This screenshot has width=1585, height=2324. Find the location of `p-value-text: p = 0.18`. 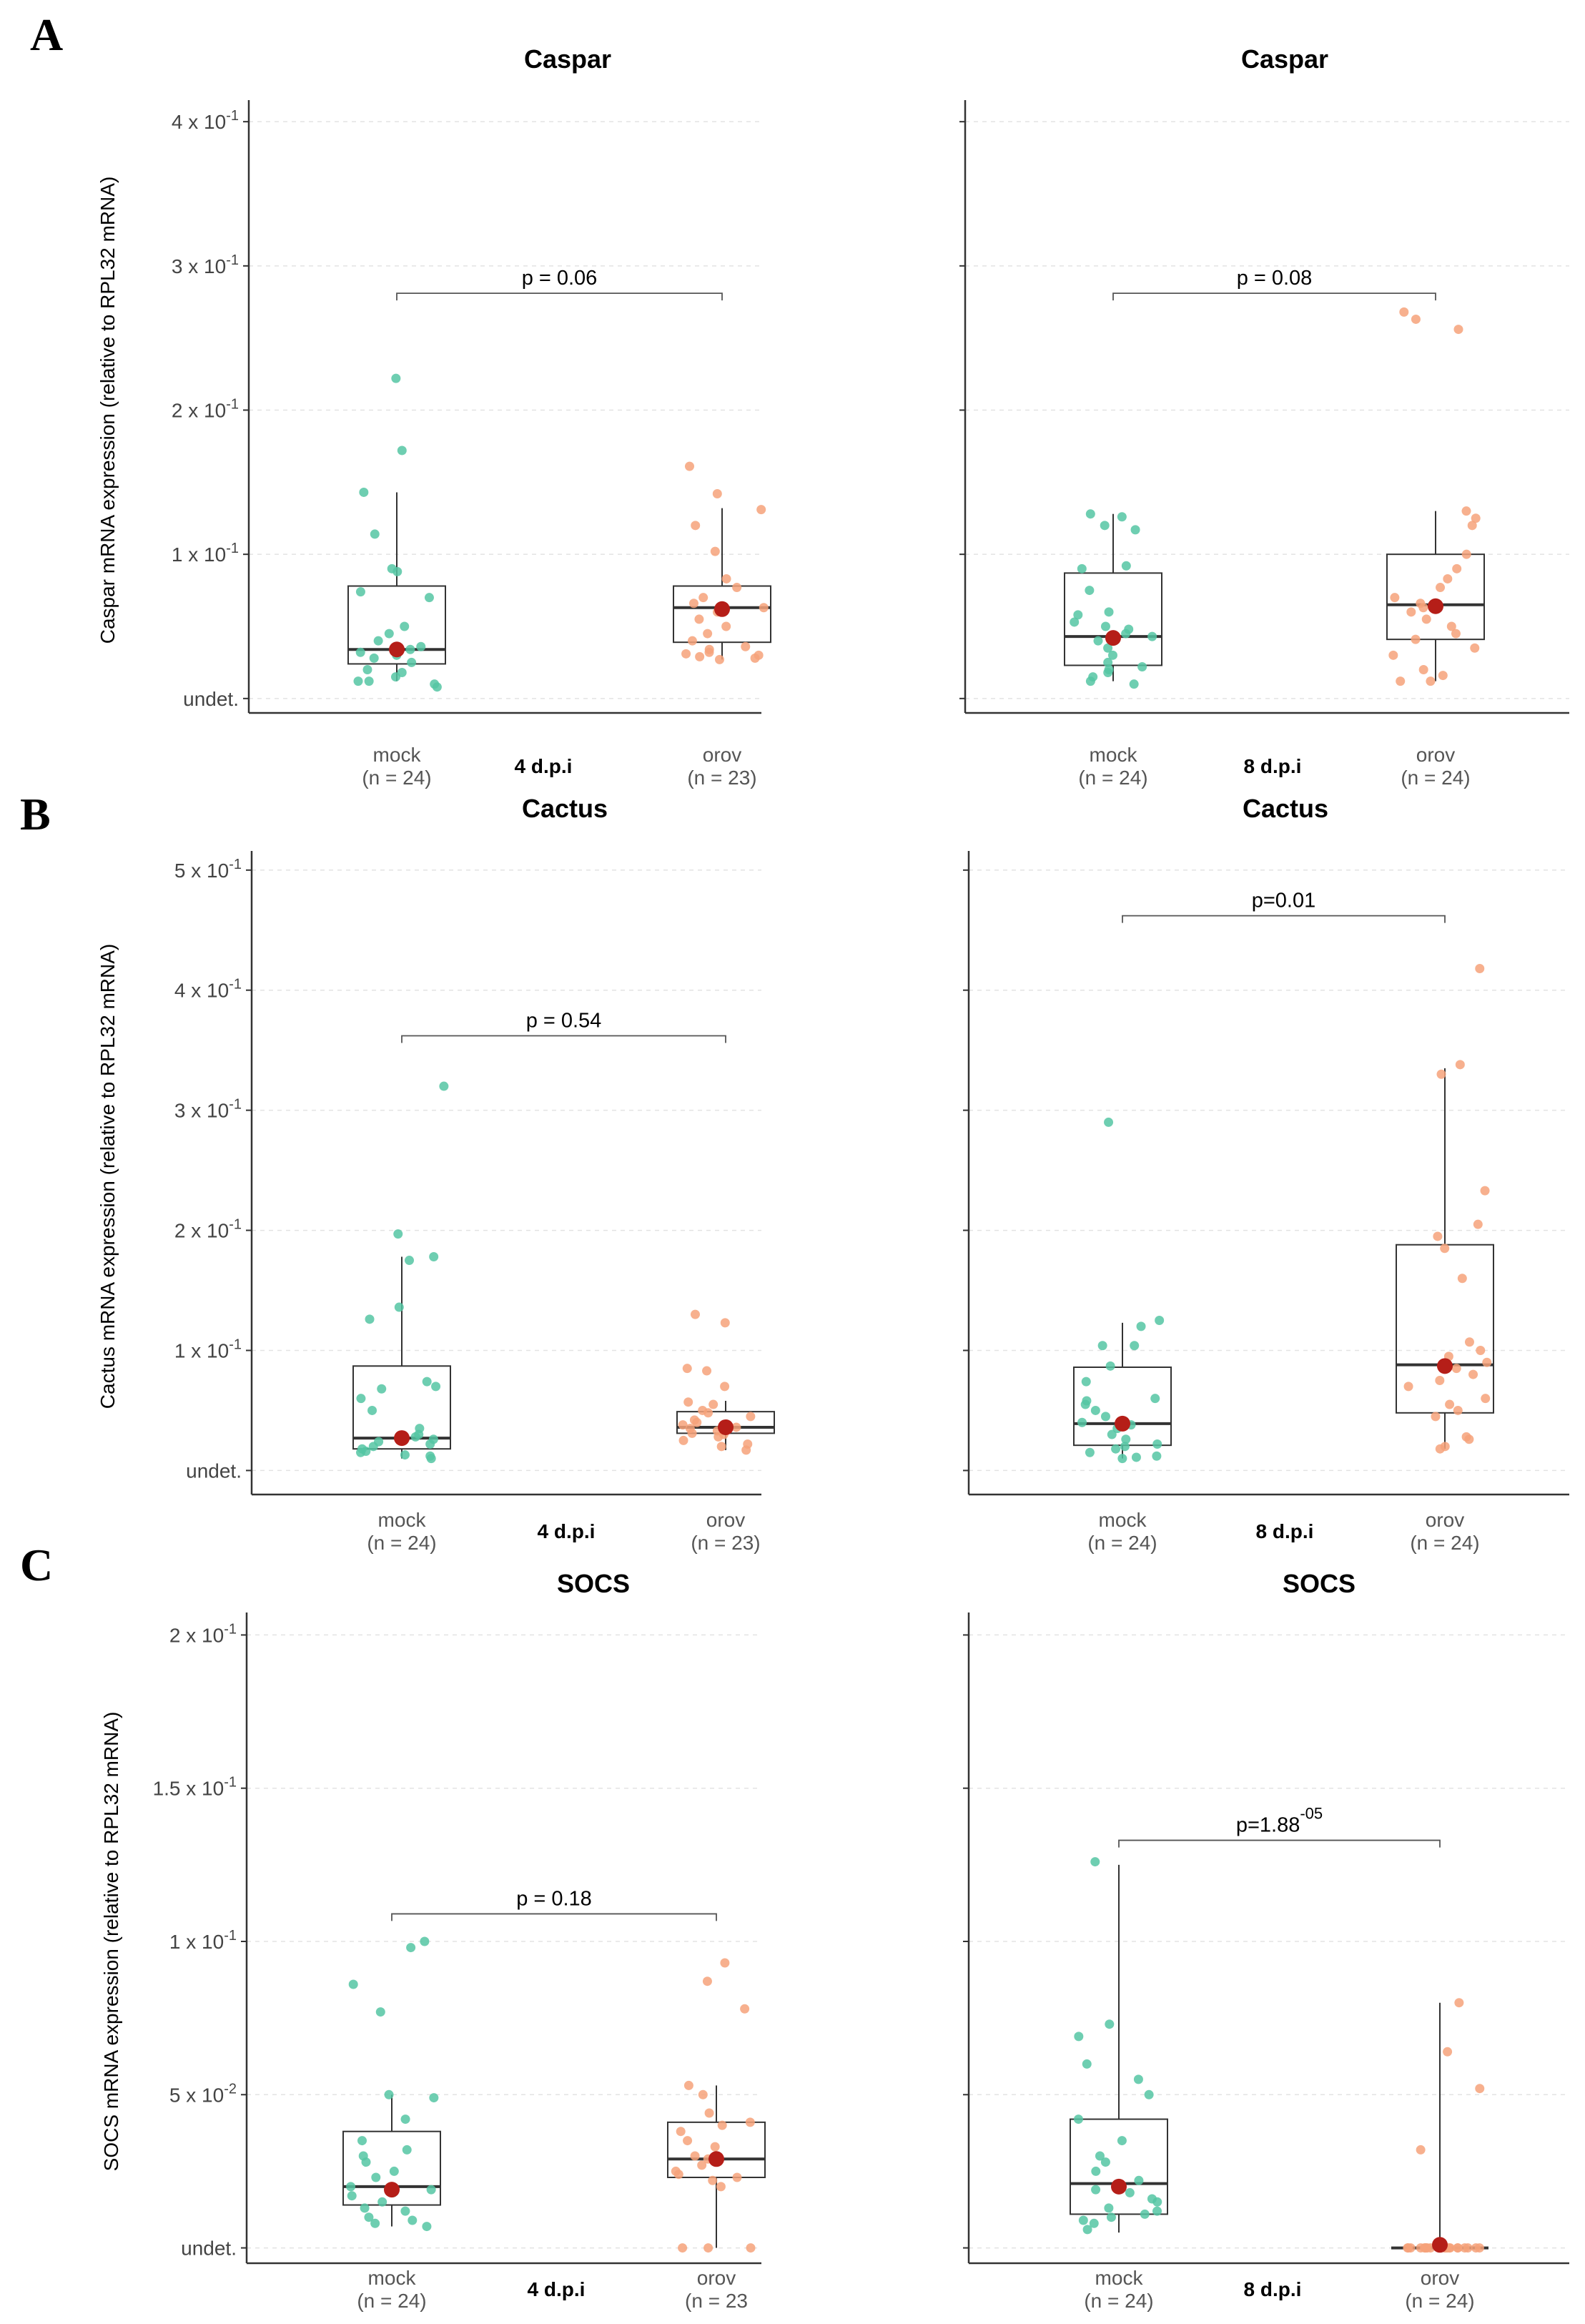

p-value-text: p = 0.18 is located at coordinates (554, 1898).